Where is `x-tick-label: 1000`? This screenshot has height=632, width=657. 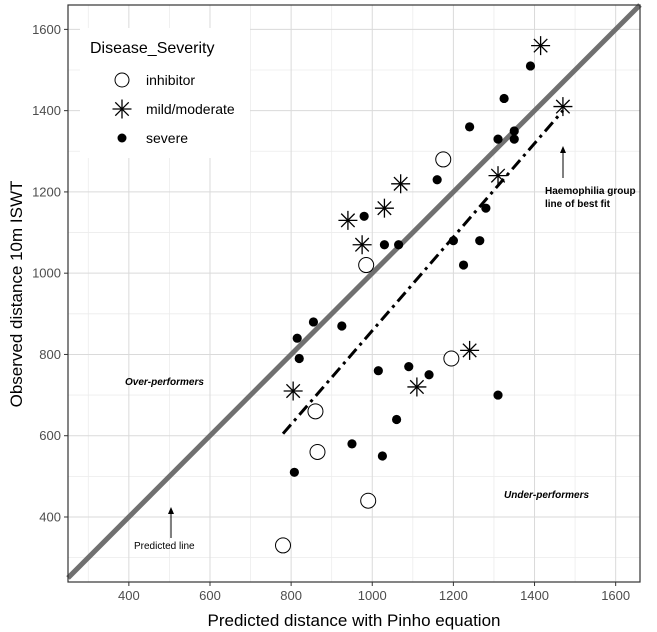
x-tick-label: 1000 is located at coordinates (372, 595).